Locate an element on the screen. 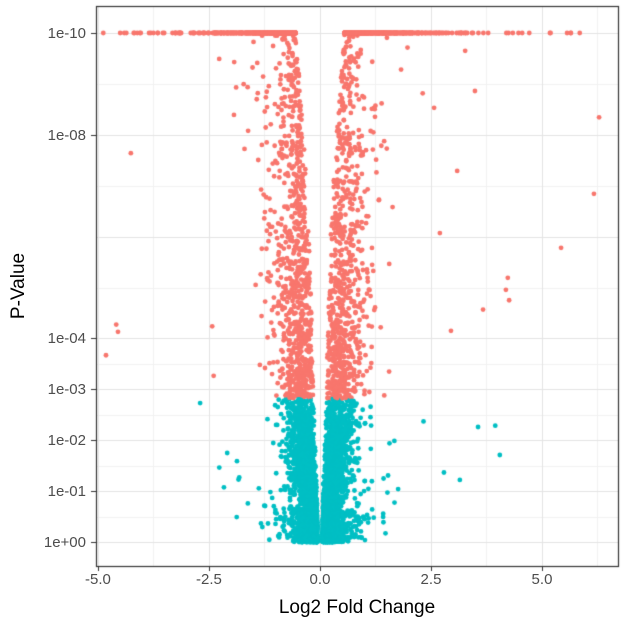  y-axis-title: P-Value is located at coordinates (18, 286).